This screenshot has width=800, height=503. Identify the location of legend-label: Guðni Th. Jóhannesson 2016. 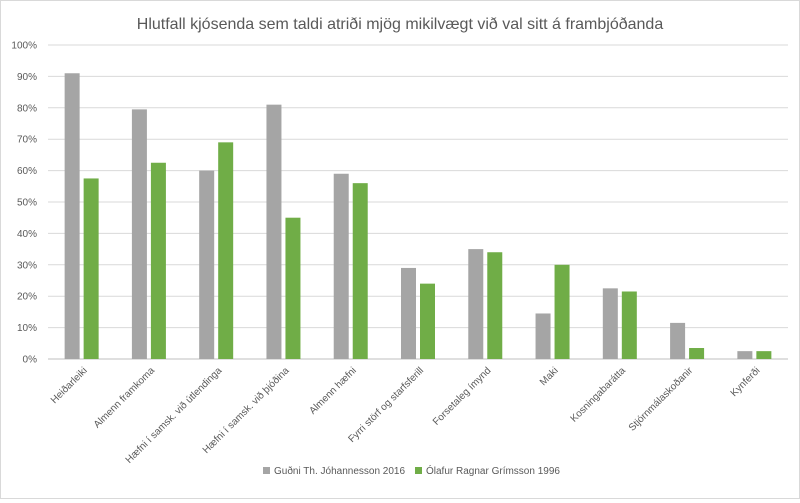
(339, 471).